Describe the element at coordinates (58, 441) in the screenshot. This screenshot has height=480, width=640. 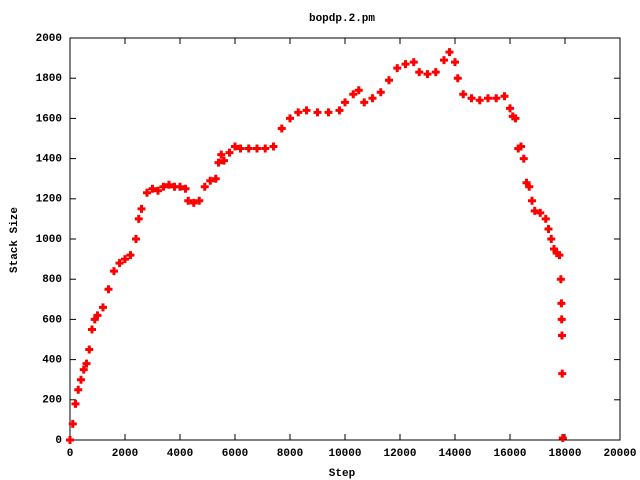
I see `y-tick-label: 0` at that location.